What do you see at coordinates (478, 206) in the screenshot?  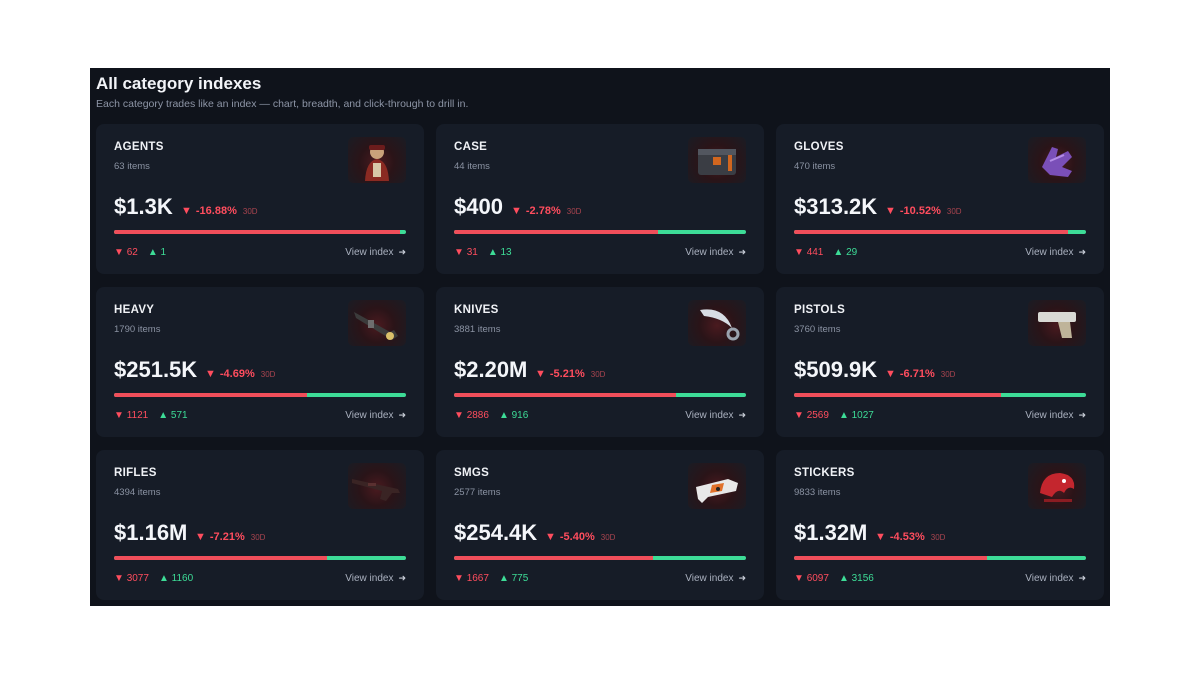 I see `index-value: $400` at bounding box center [478, 206].